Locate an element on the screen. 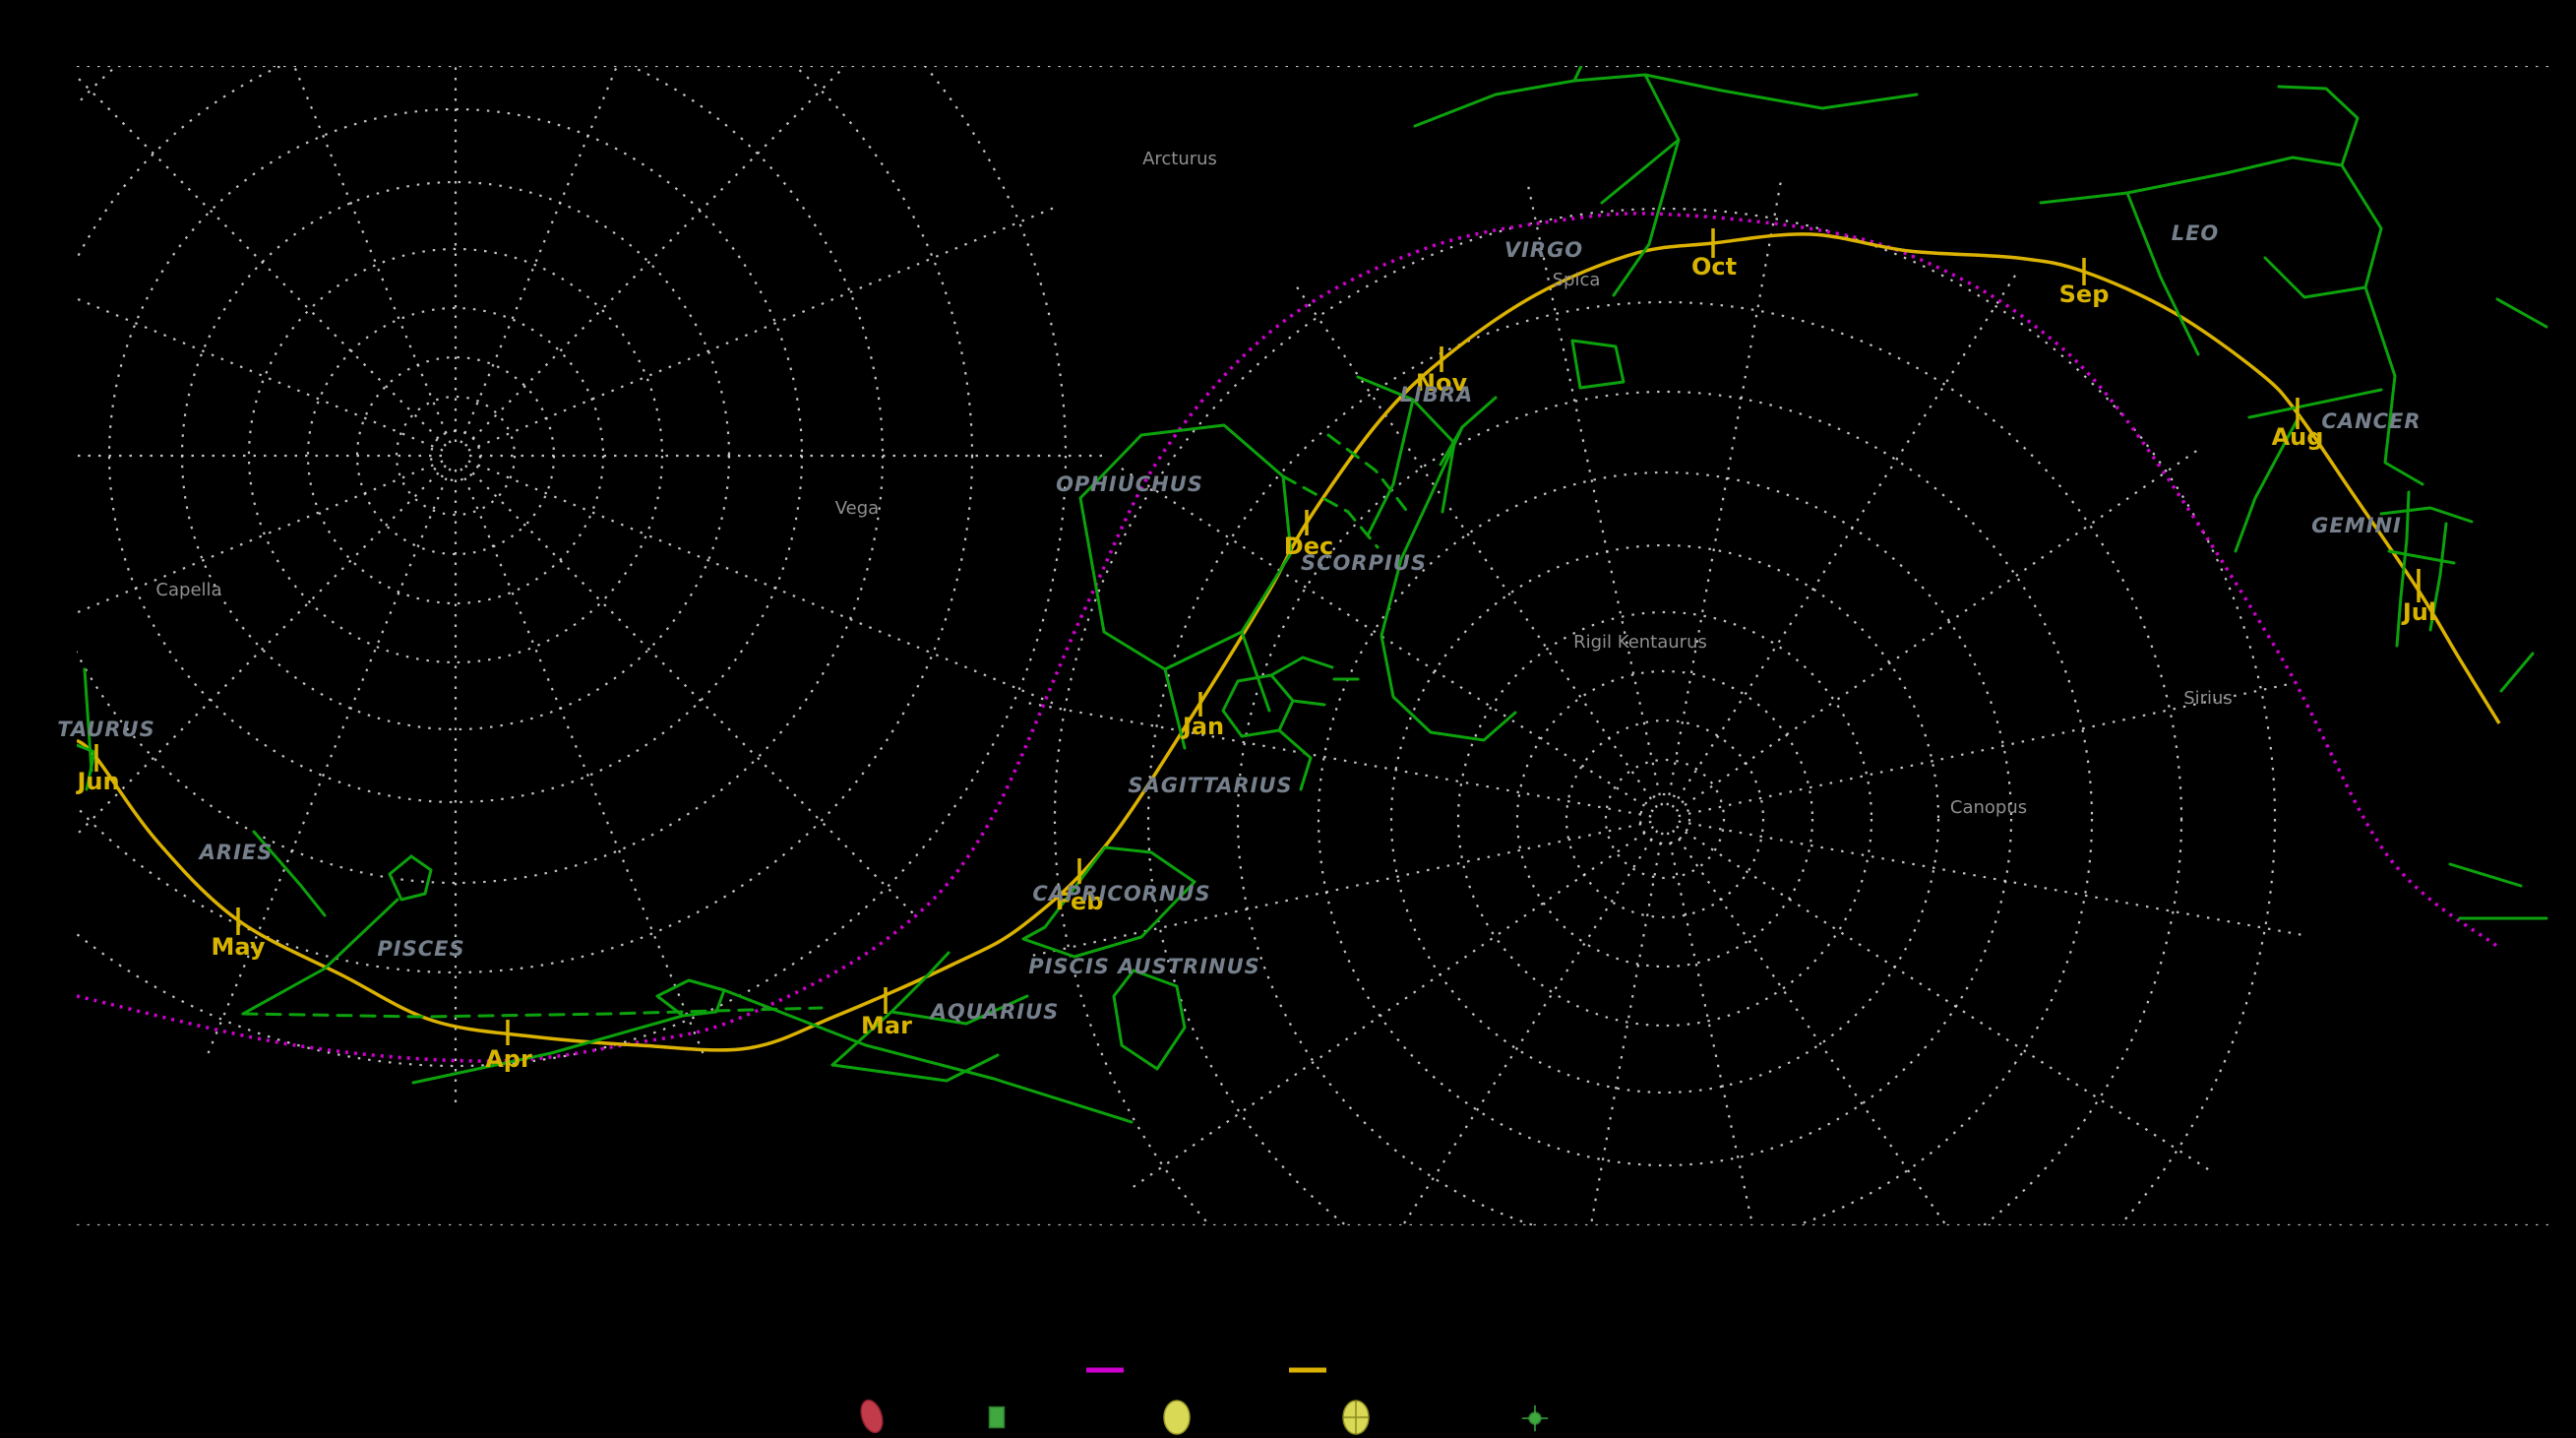 The image size is (2576, 1438). constellation-line-cetus-head is located at coordinates (690, 998).